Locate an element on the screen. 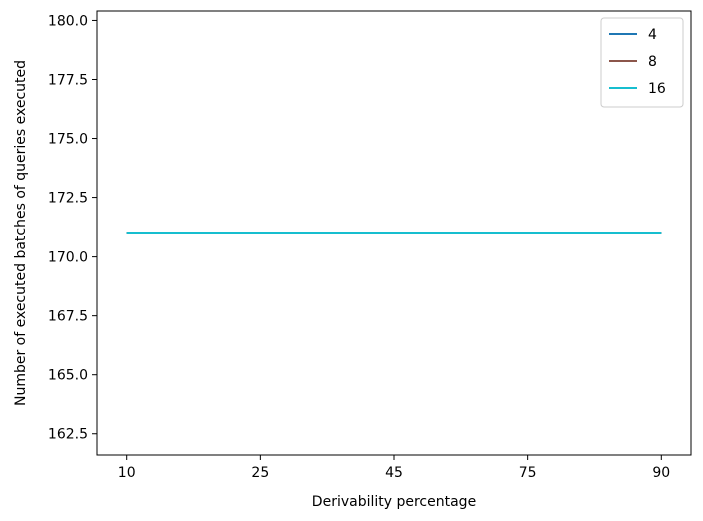 The height and width of the screenshot is (521, 703). x-tick-label: 25 is located at coordinates (260, 473).